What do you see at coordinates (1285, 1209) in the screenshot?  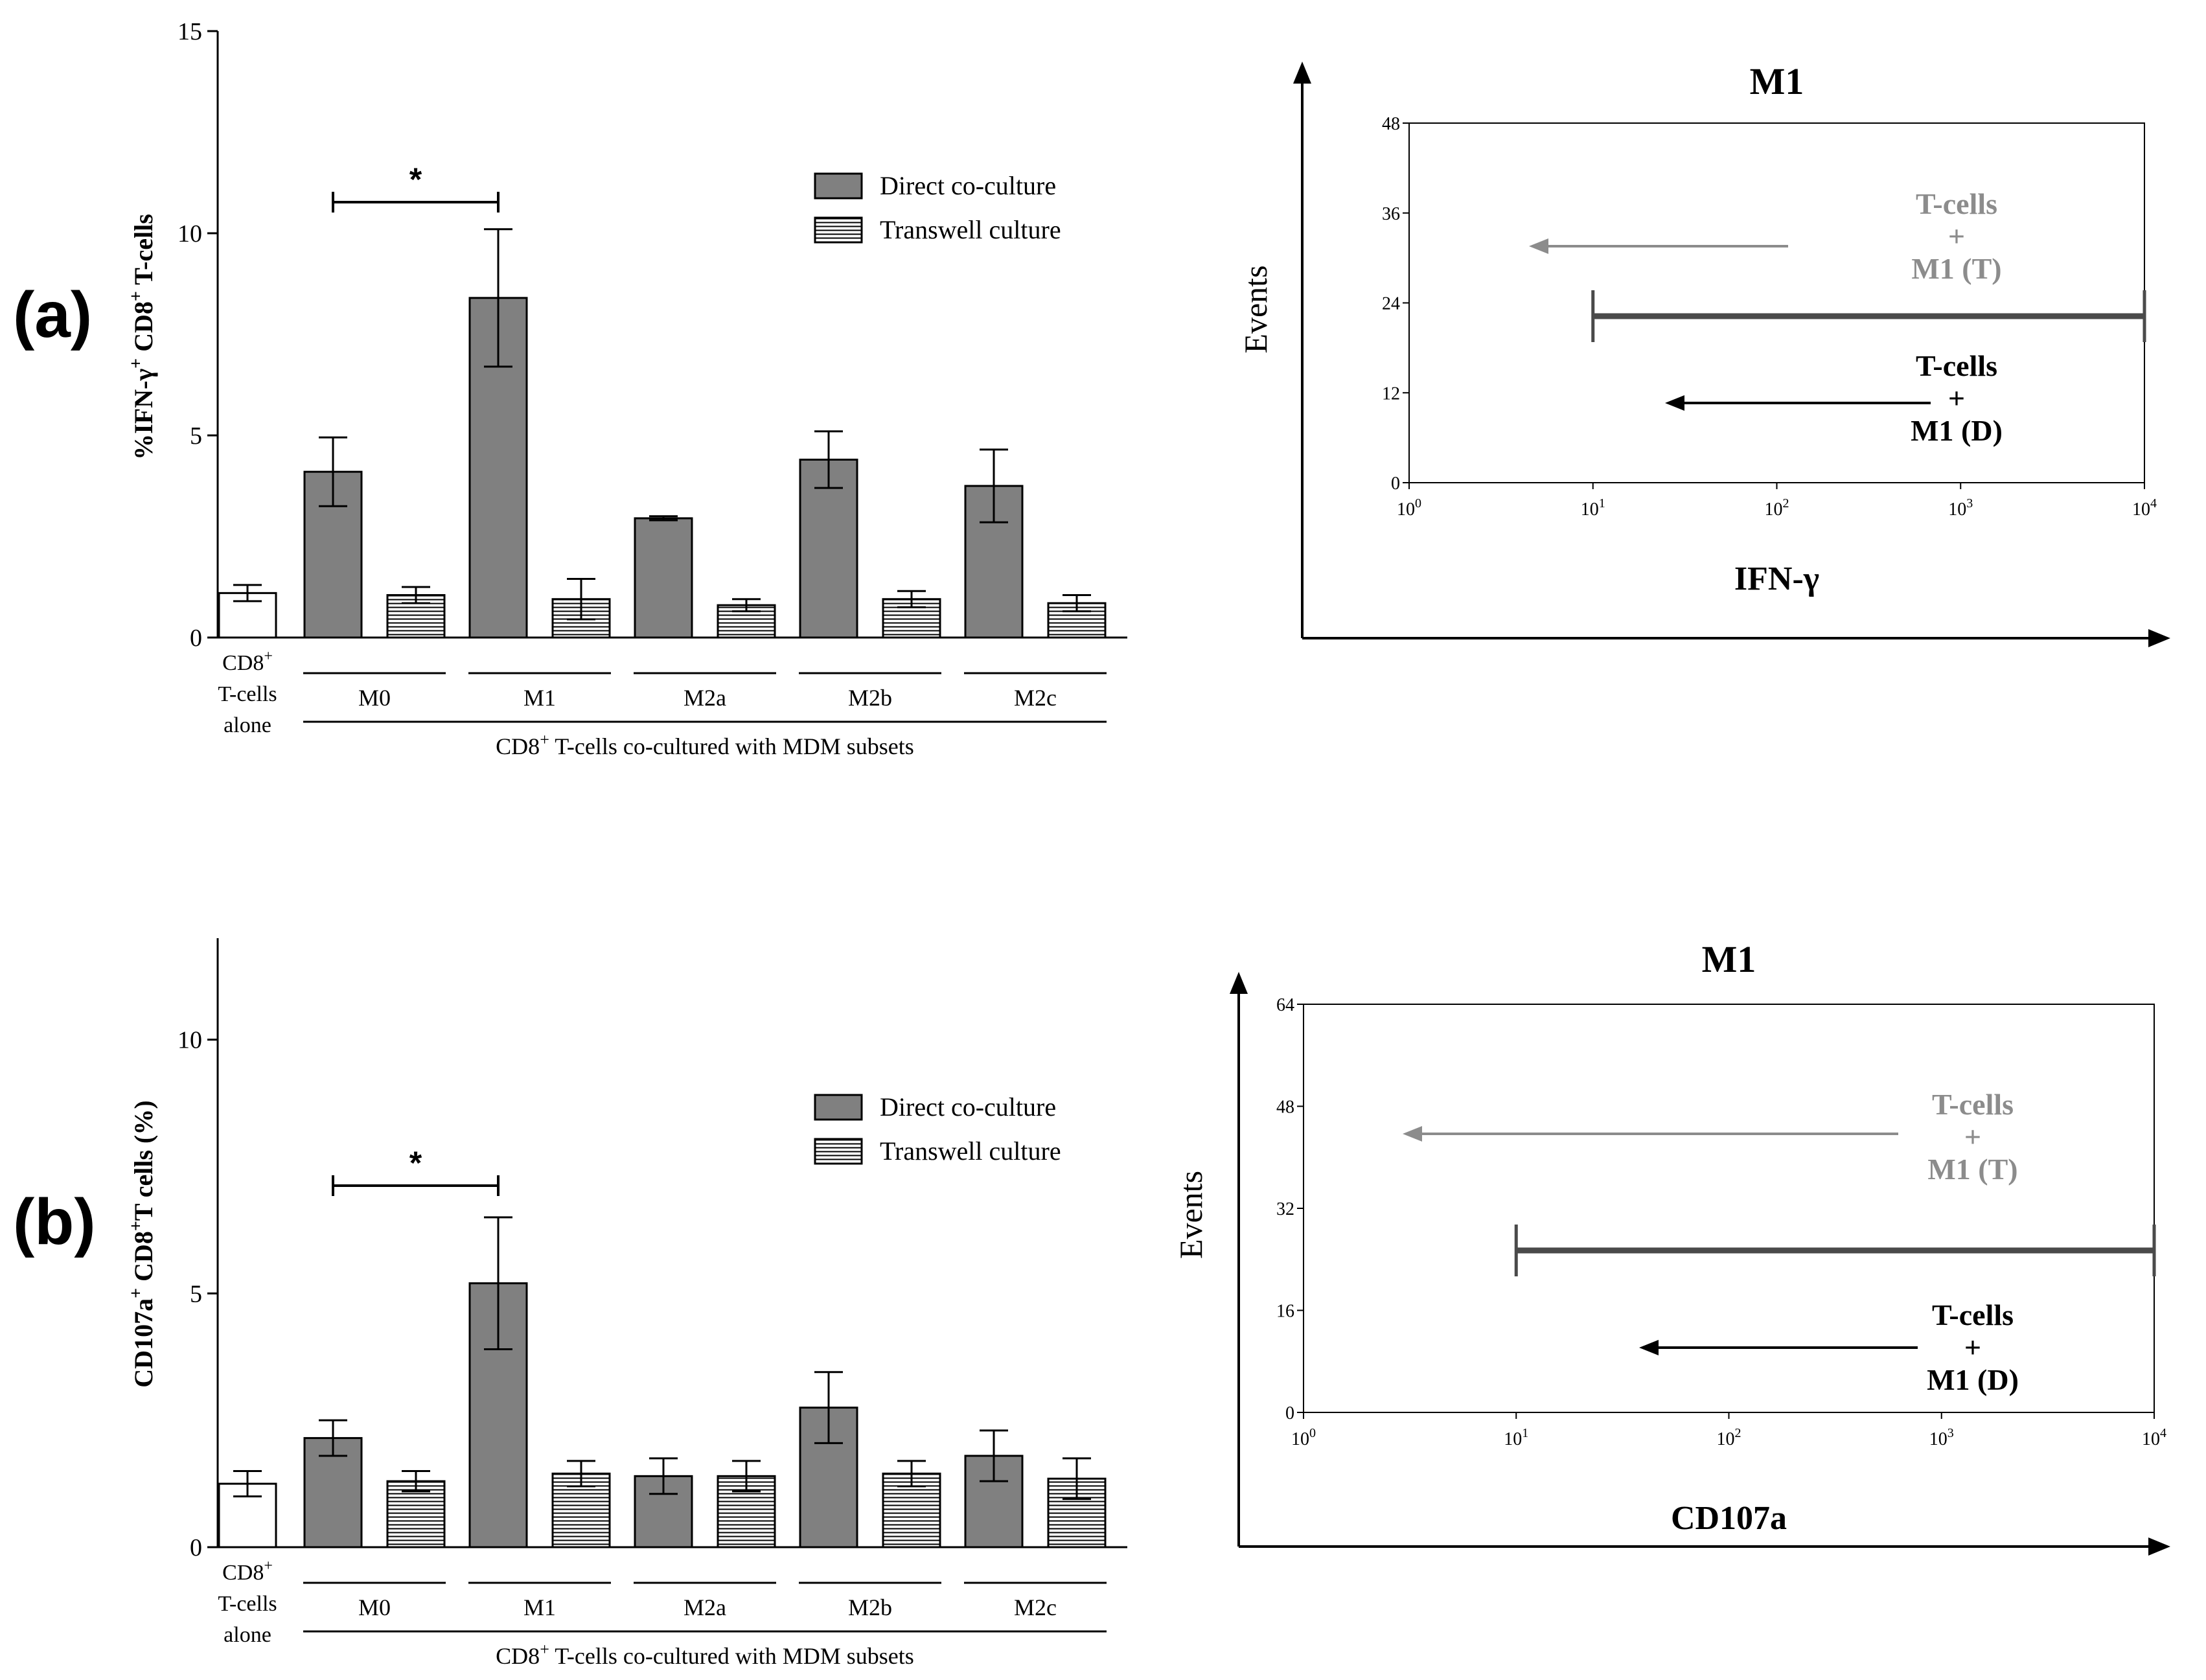 I see `hist-y-tick-label: 32` at bounding box center [1285, 1209].